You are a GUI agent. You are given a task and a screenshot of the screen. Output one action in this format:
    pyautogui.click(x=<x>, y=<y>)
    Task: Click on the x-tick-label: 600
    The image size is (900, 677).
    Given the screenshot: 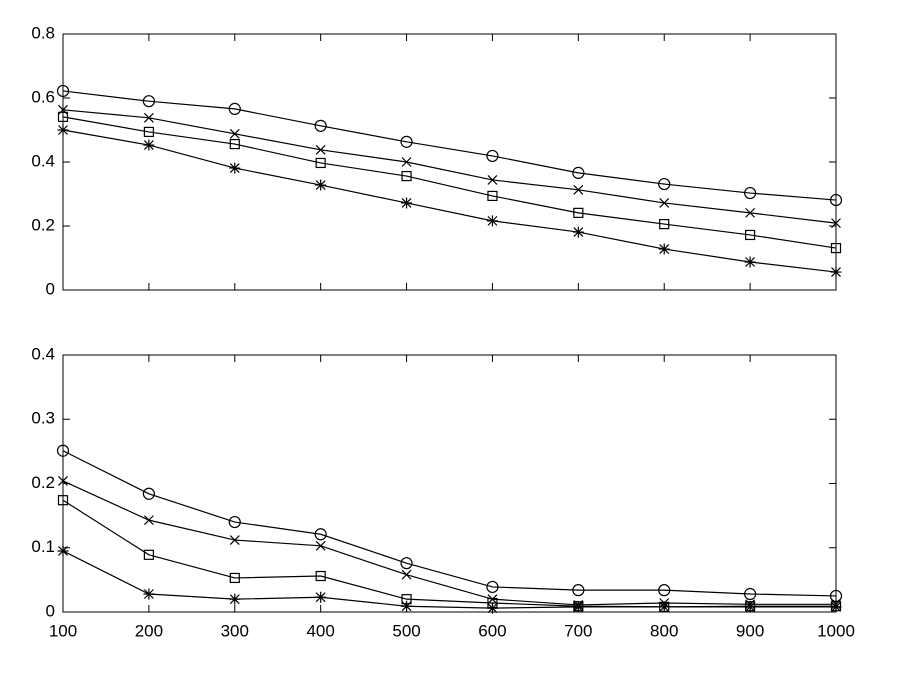 What is the action you would take?
    pyautogui.click(x=492, y=630)
    